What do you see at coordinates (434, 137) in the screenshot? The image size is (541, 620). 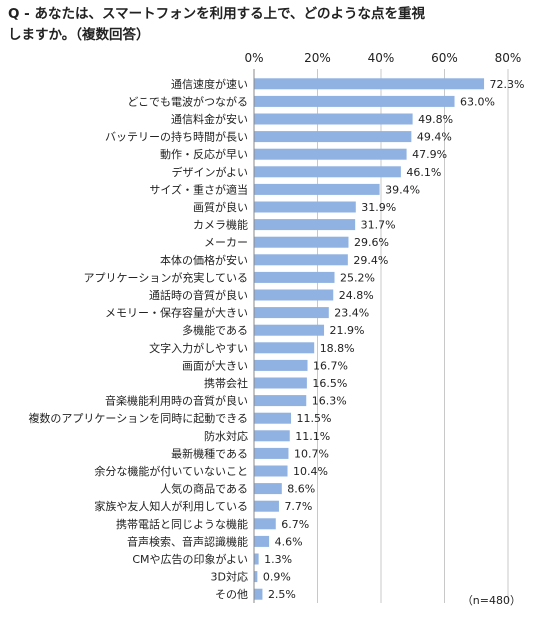 I see `value-label: 49.4%` at bounding box center [434, 137].